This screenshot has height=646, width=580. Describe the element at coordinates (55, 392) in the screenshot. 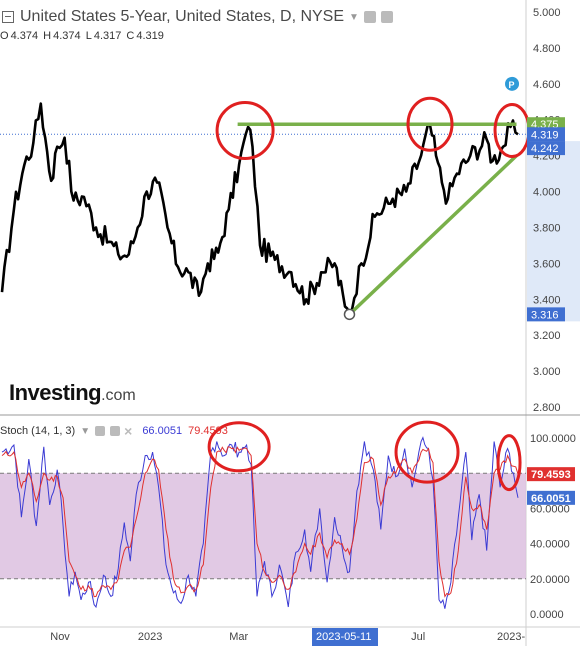

I see `logo-brand: Investing` at that location.